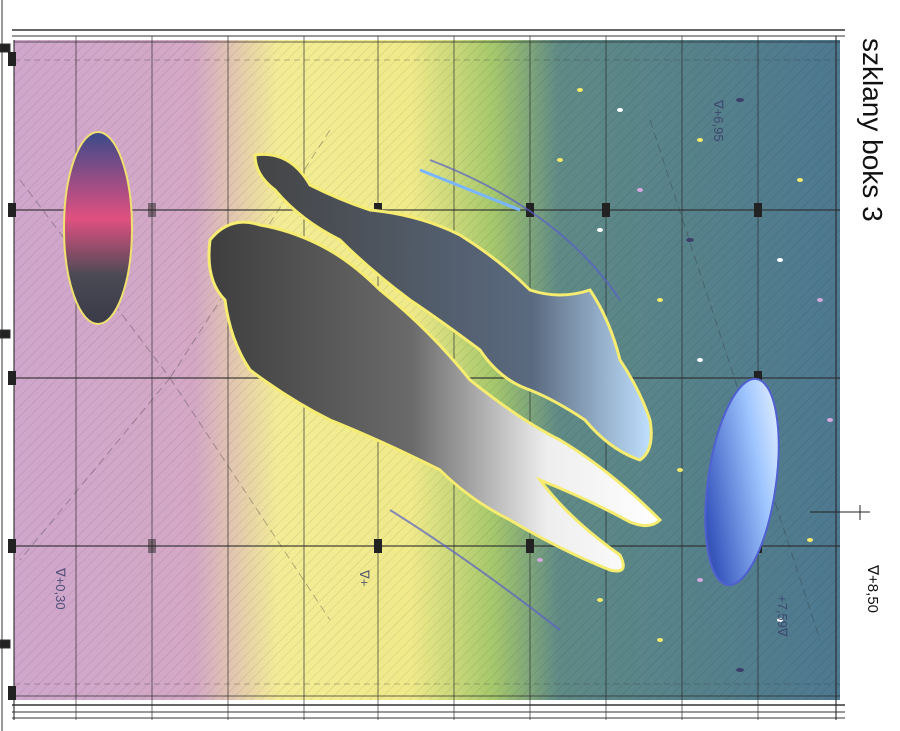 The image size is (900, 731). Describe the element at coordinates (872, 130) in the screenshot. I see `drawing-title: szklany boks 3` at that location.